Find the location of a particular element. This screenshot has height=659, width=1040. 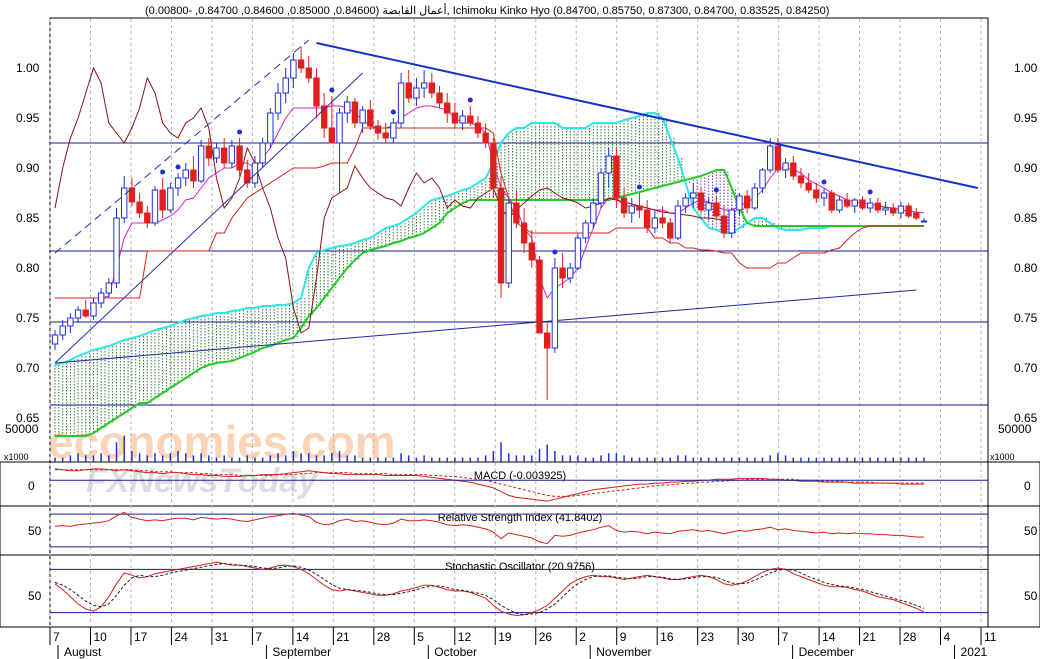

x-day-label: 23 is located at coordinates (708, 637).